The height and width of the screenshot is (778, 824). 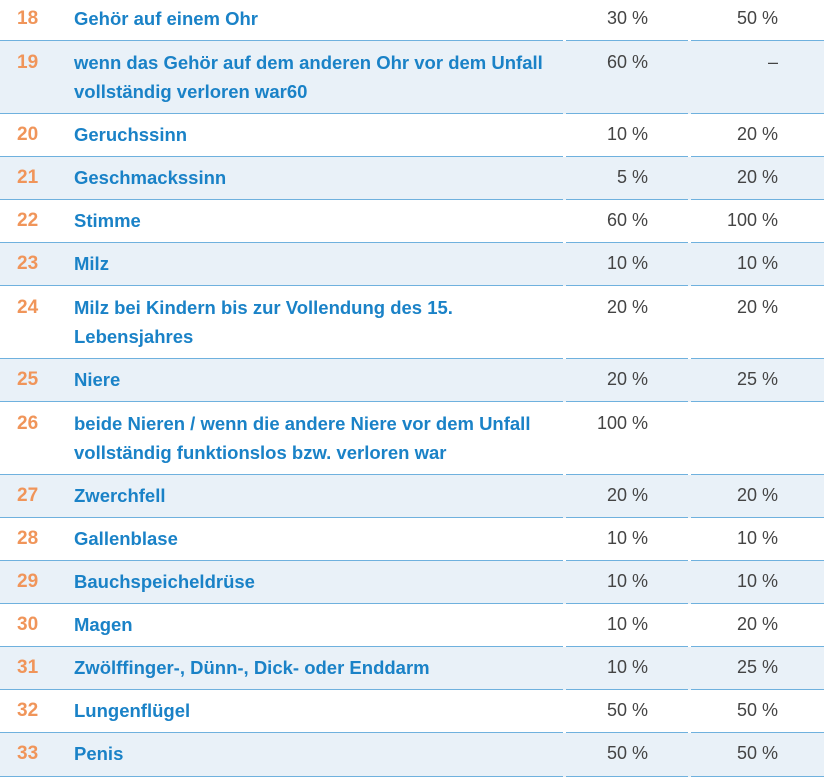 I want to click on row-number: 24, so click(x=28, y=307).